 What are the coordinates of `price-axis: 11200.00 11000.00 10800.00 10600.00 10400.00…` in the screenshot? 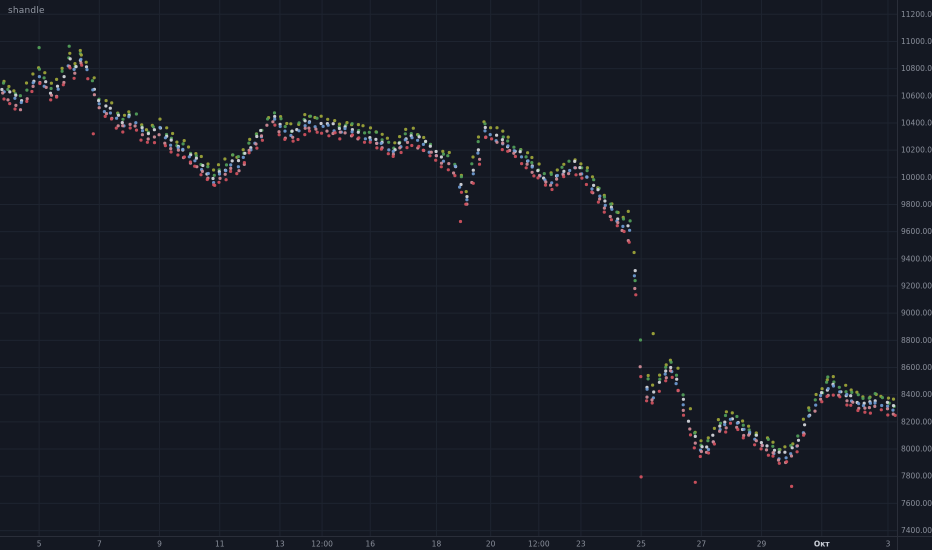 It's located at (916, 272).